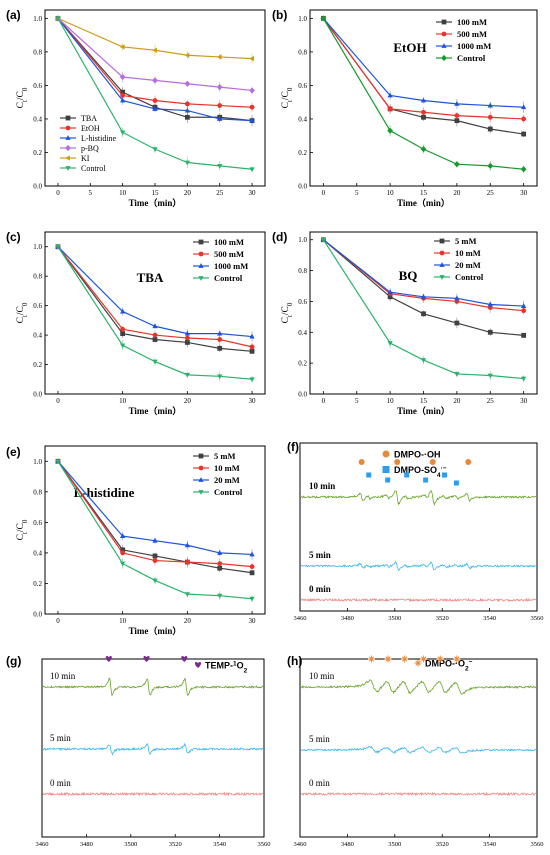  I want to click on series-control, so click(423, 94).